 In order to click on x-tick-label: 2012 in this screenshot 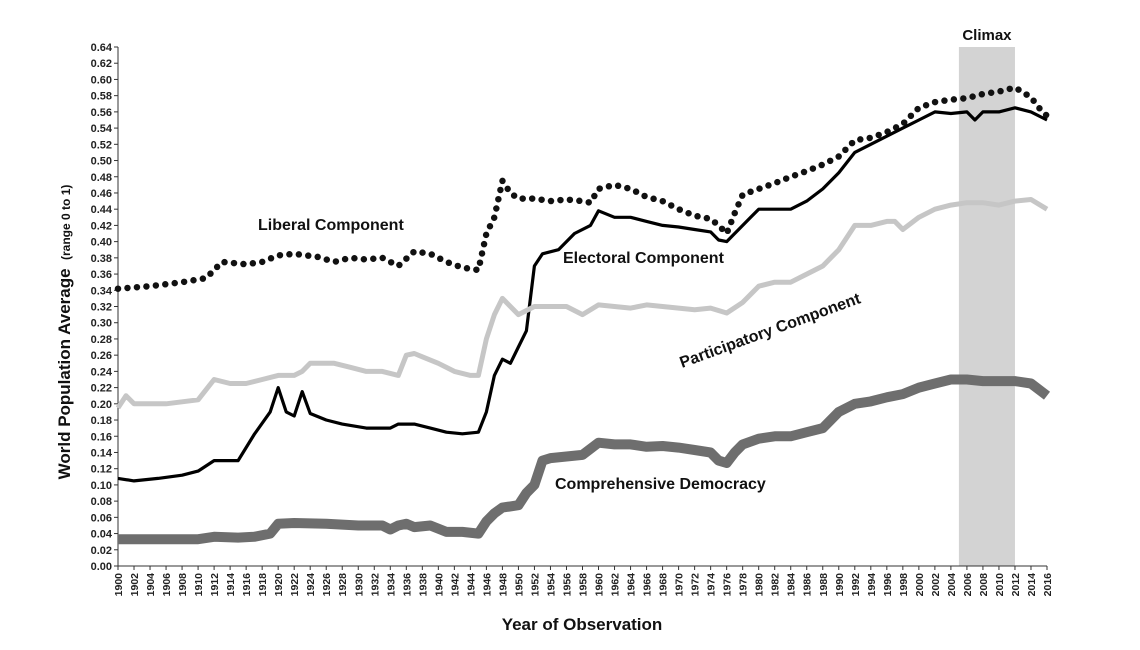, I will do `click(1016, 585)`.